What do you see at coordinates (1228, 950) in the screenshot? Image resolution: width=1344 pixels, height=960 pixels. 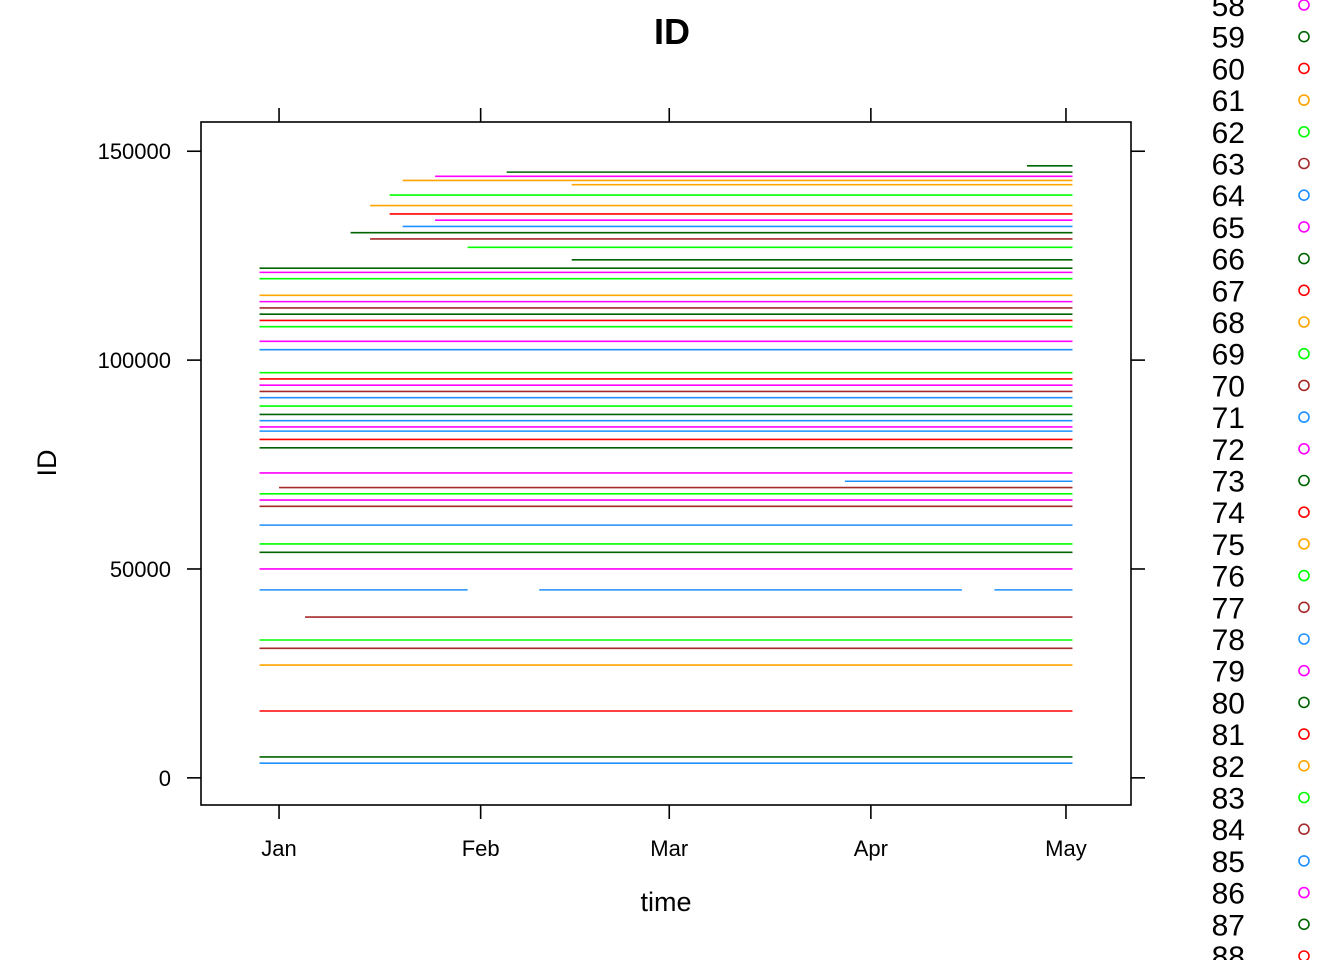 I see `legend-label: 88` at bounding box center [1228, 950].